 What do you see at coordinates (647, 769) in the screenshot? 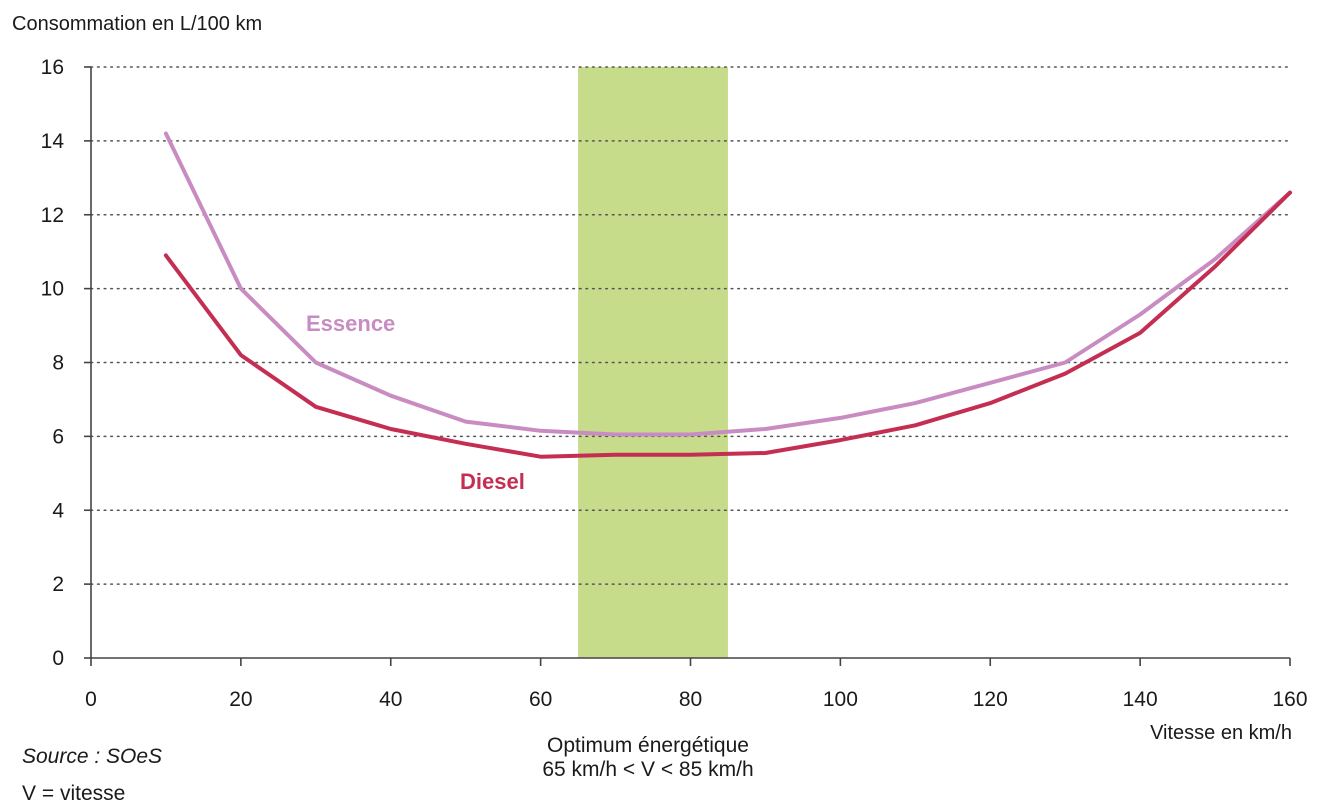
I see `optimum-label-line2: 65 km/h < V < 85 km/h` at bounding box center [647, 769].